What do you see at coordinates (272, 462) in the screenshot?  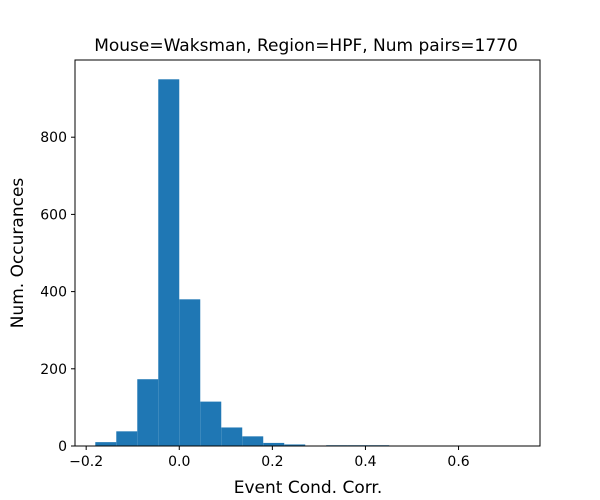 I see `x-tick-label: 0.2` at bounding box center [272, 462].